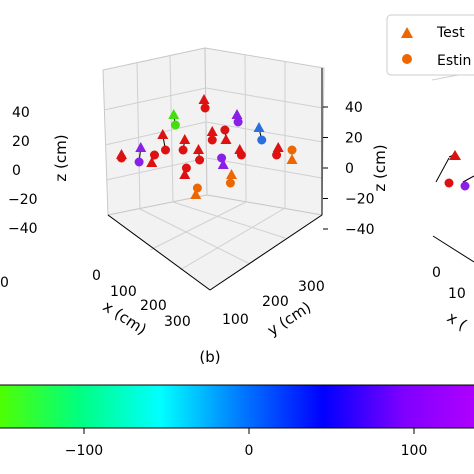 The image size is (474, 474). I want to click on left-panel-z-tick-label: 0, so click(16, 171).